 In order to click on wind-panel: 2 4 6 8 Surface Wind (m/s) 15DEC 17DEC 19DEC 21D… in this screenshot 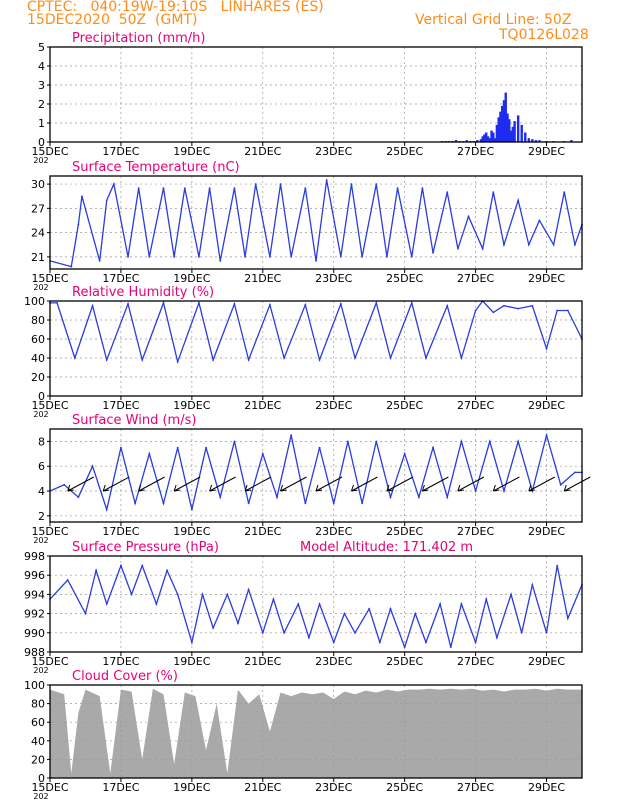, I will do `click(311, 479)`.